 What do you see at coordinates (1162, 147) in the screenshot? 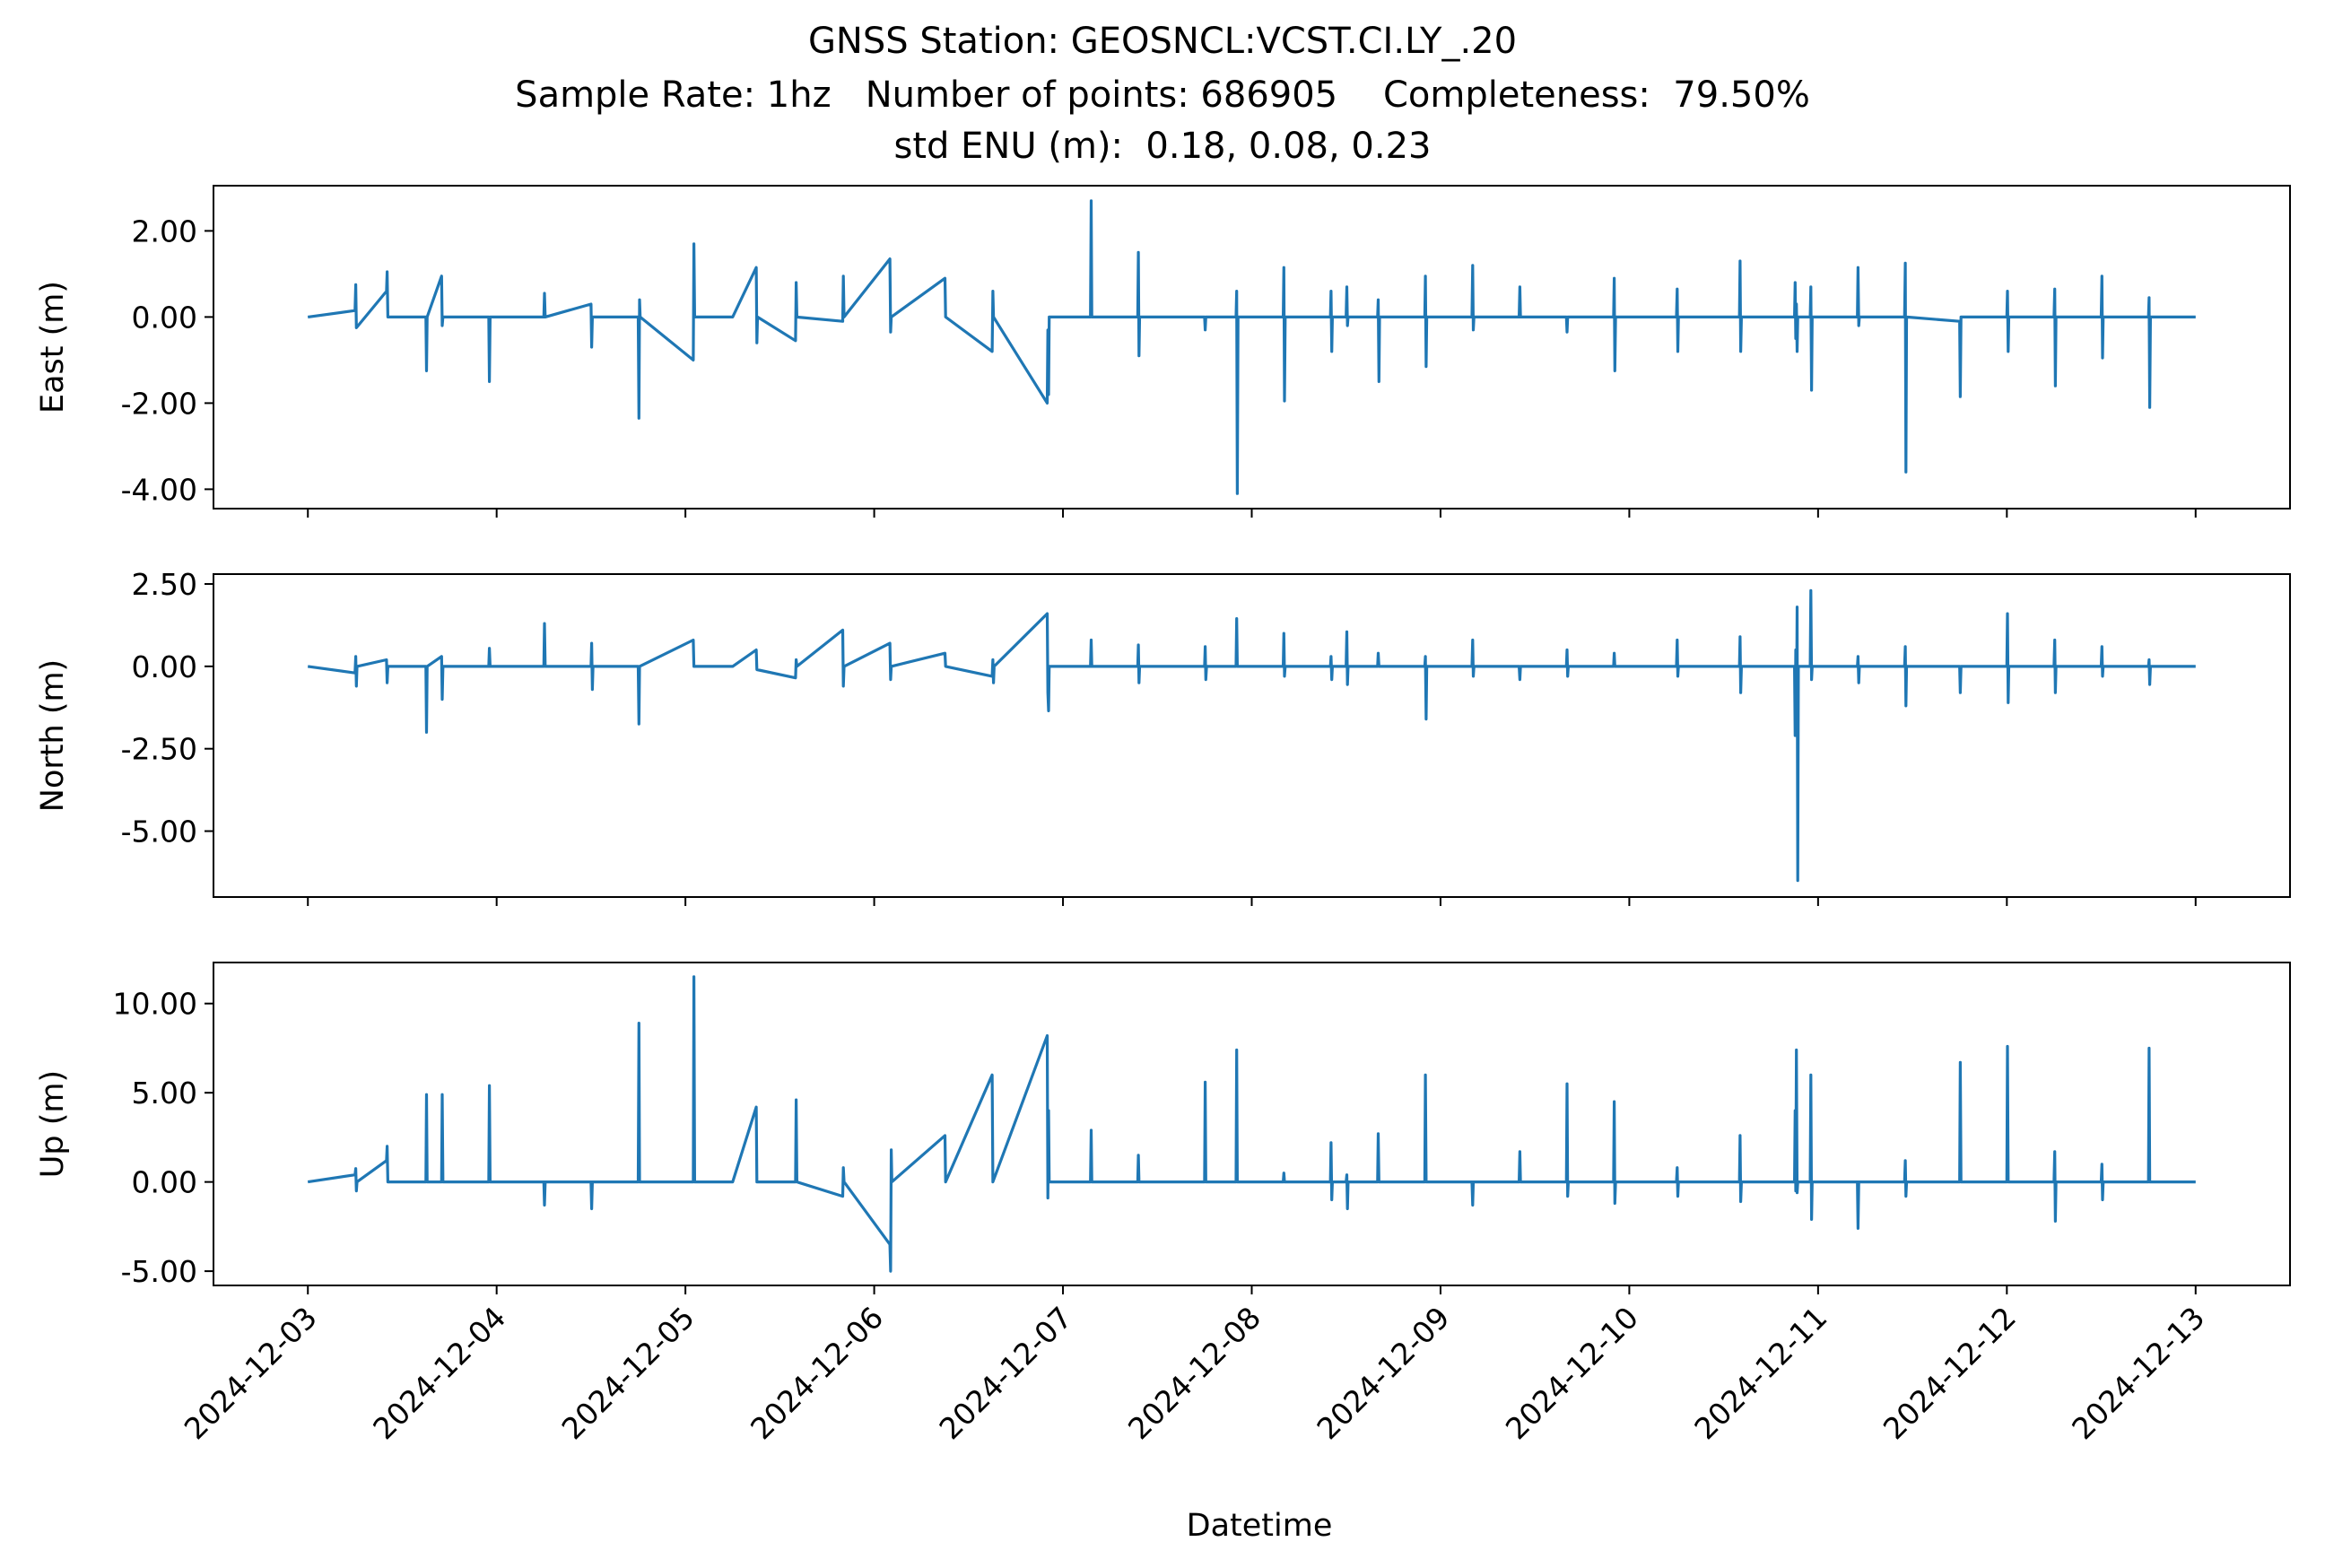
I see `chart-subtitle-std-enu: std ENU (m): 0.18, 0.08, 0.23` at bounding box center [1162, 147].